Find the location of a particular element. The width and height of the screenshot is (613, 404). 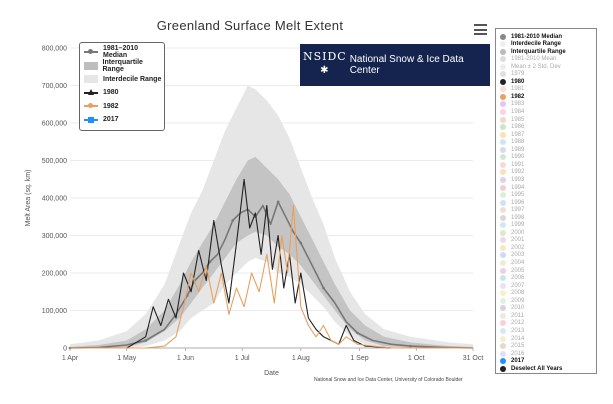

legend-label: 1981–2010 Median is located at coordinates (120, 52).